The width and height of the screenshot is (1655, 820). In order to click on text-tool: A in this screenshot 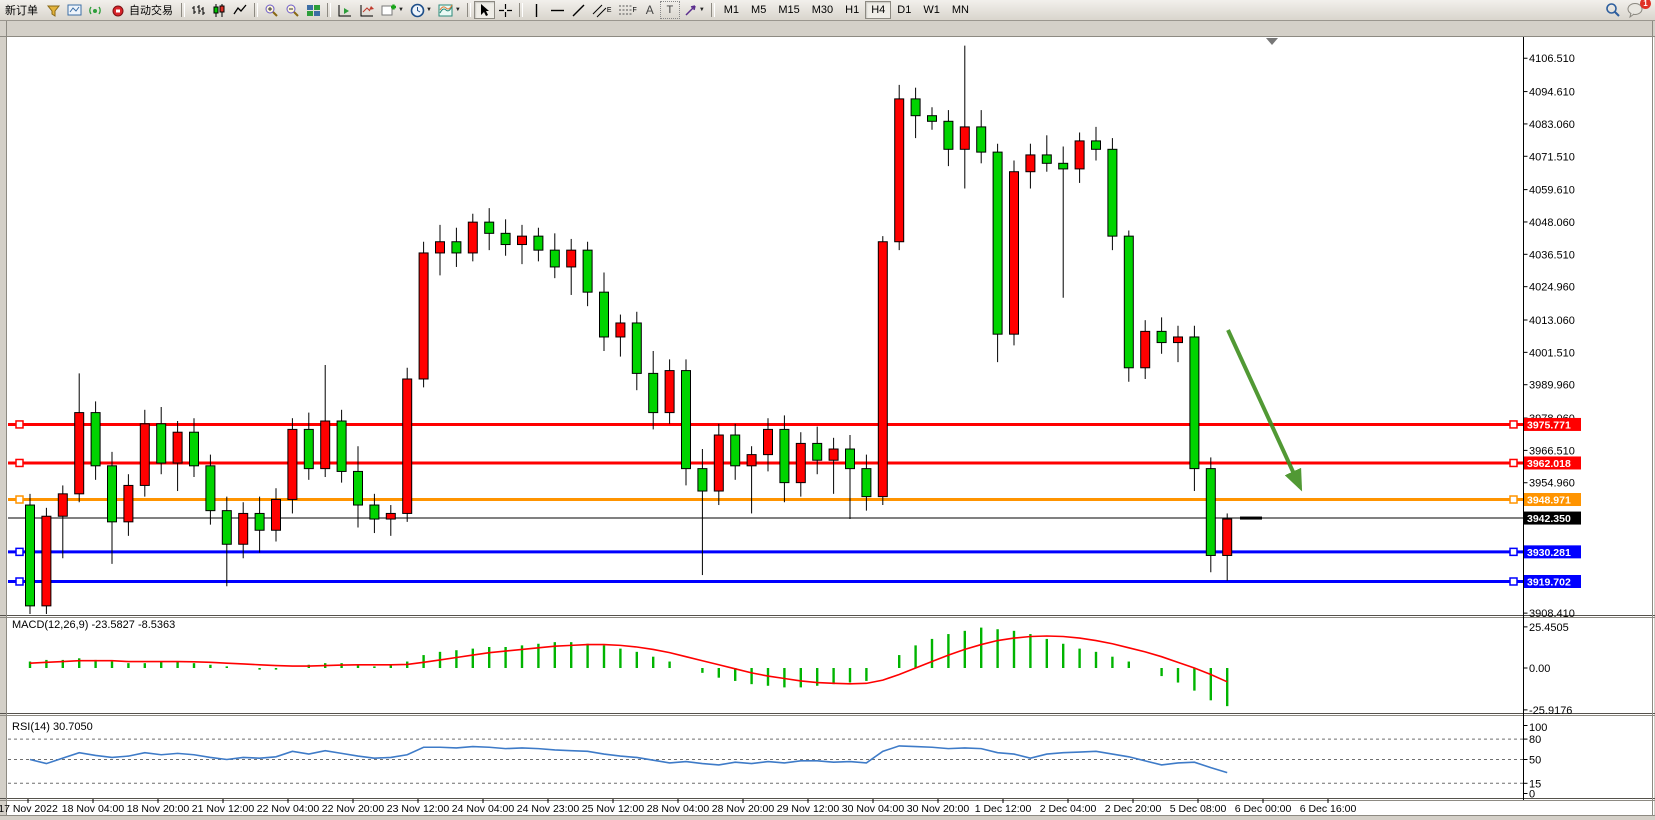, I will do `click(649, 10)`.